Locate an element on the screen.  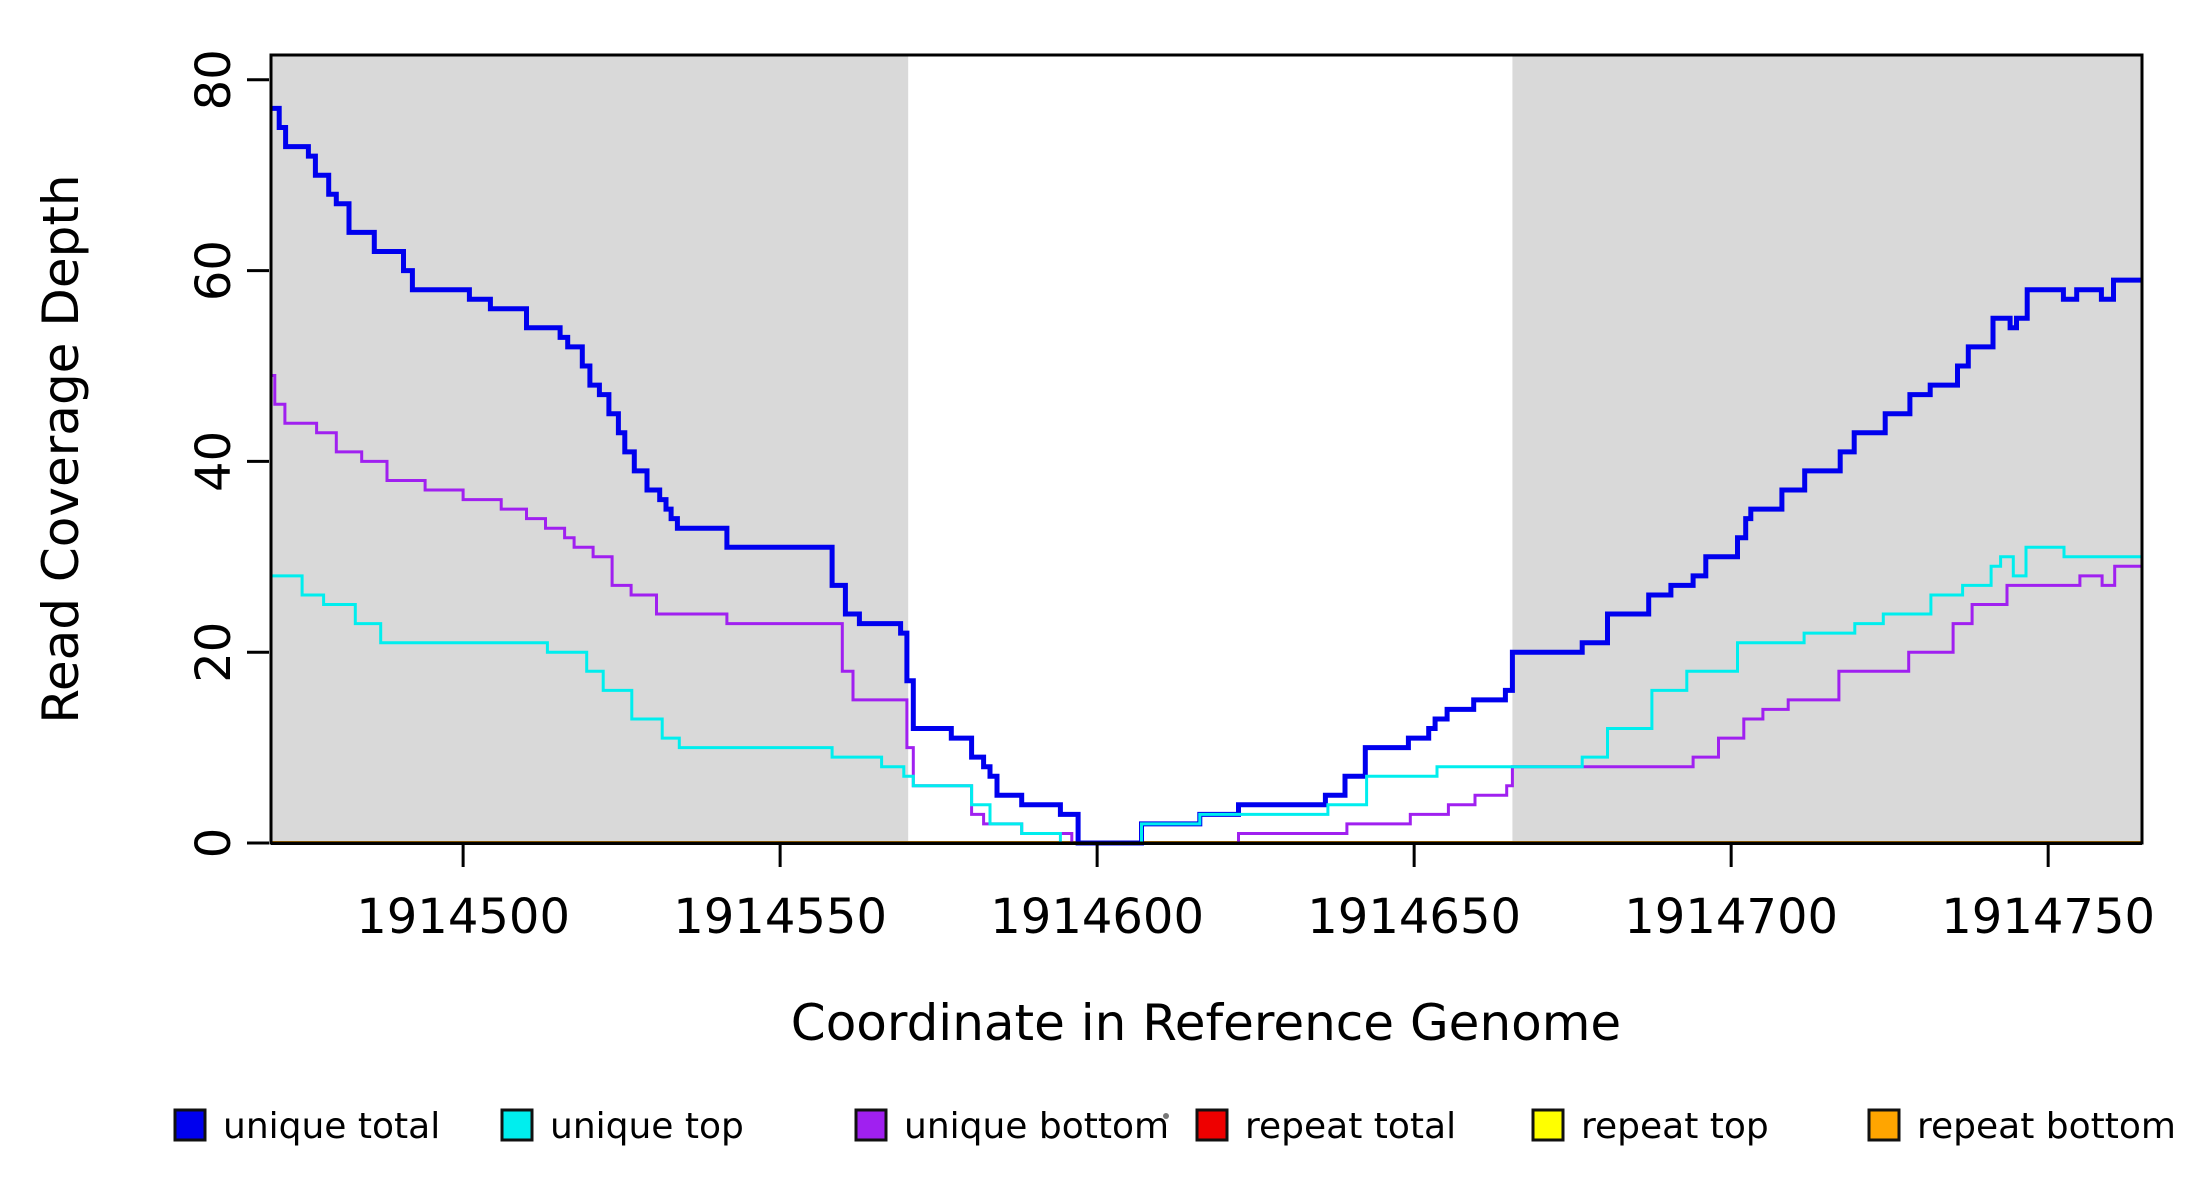
x-tick-label: 1914500 is located at coordinates (463, 917).